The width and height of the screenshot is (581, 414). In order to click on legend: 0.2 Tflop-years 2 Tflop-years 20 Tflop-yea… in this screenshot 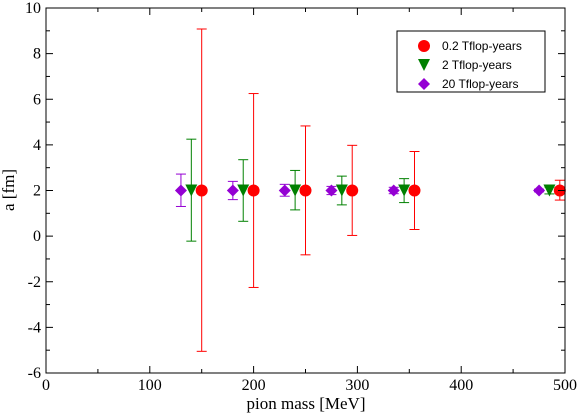, I will do `click(471, 61)`.